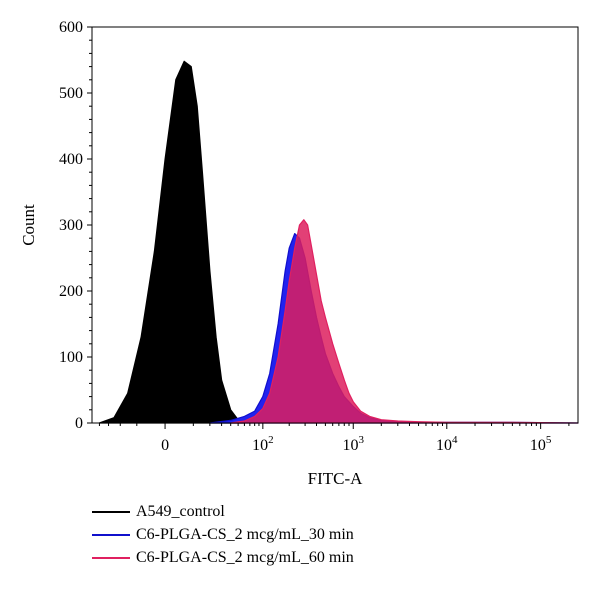  Describe the element at coordinates (28, 225) in the screenshot. I see `y-axis-label: Count` at that location.